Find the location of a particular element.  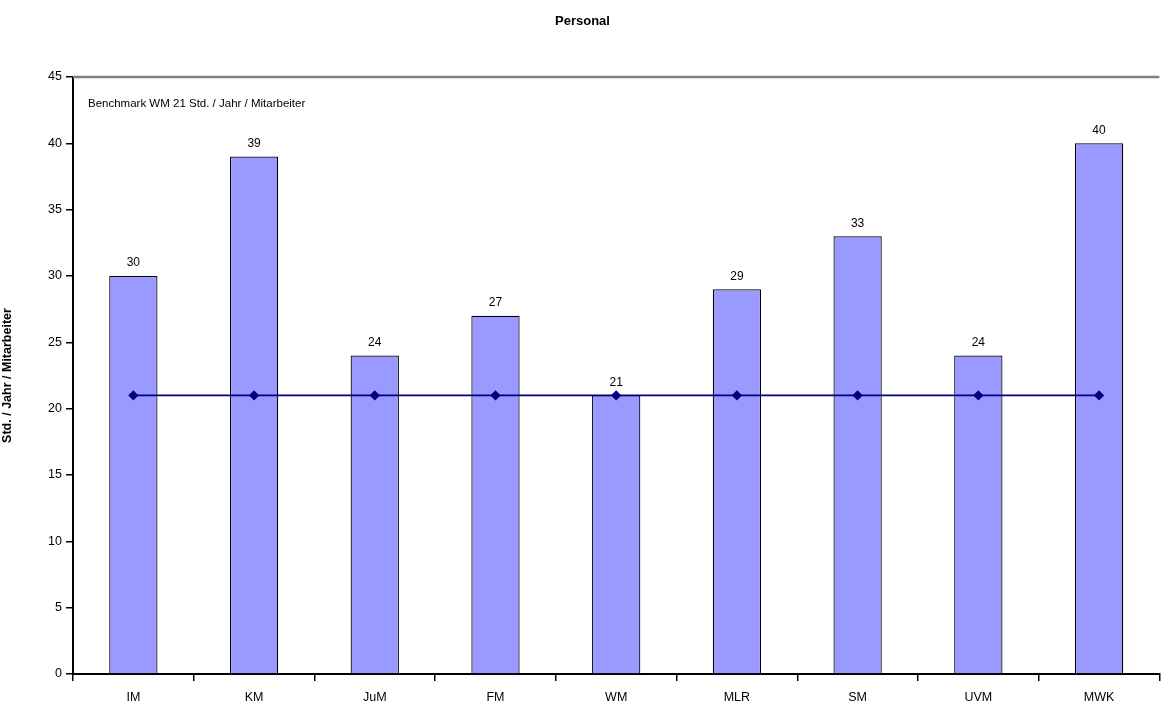

y-tick-label: 5 is located at coordinates (59, 607).